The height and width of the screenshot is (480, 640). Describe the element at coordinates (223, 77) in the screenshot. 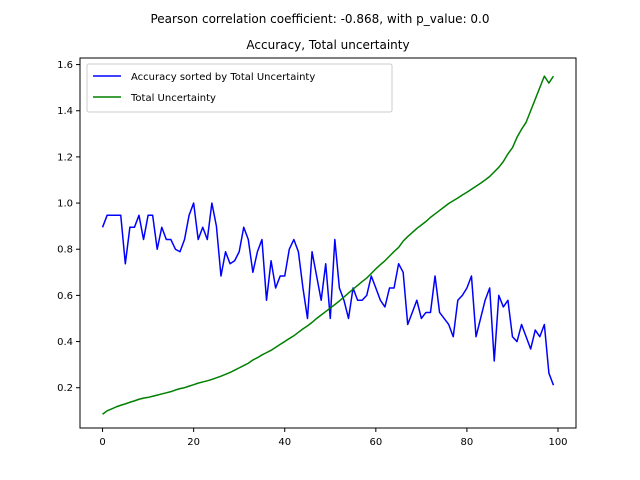

I see `legend-label-accuracy: Accuracy sorted by Total Uncertainty` at that location.